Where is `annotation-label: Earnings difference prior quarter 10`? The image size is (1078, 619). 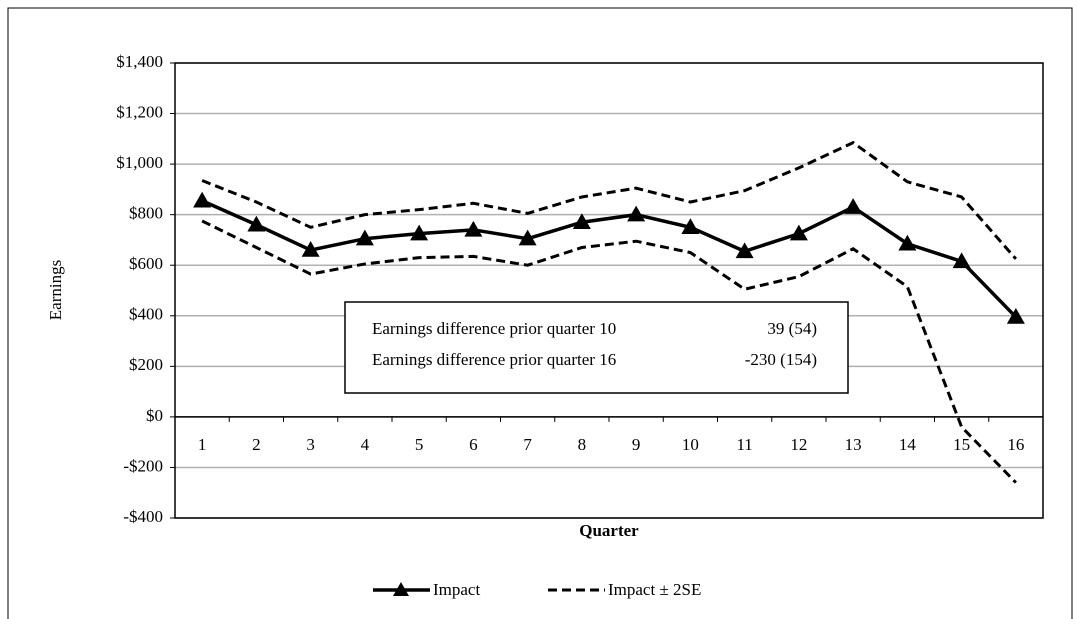 annotation-label: Earnings difference prior quarter 10 is located at coordinates (494, 328).